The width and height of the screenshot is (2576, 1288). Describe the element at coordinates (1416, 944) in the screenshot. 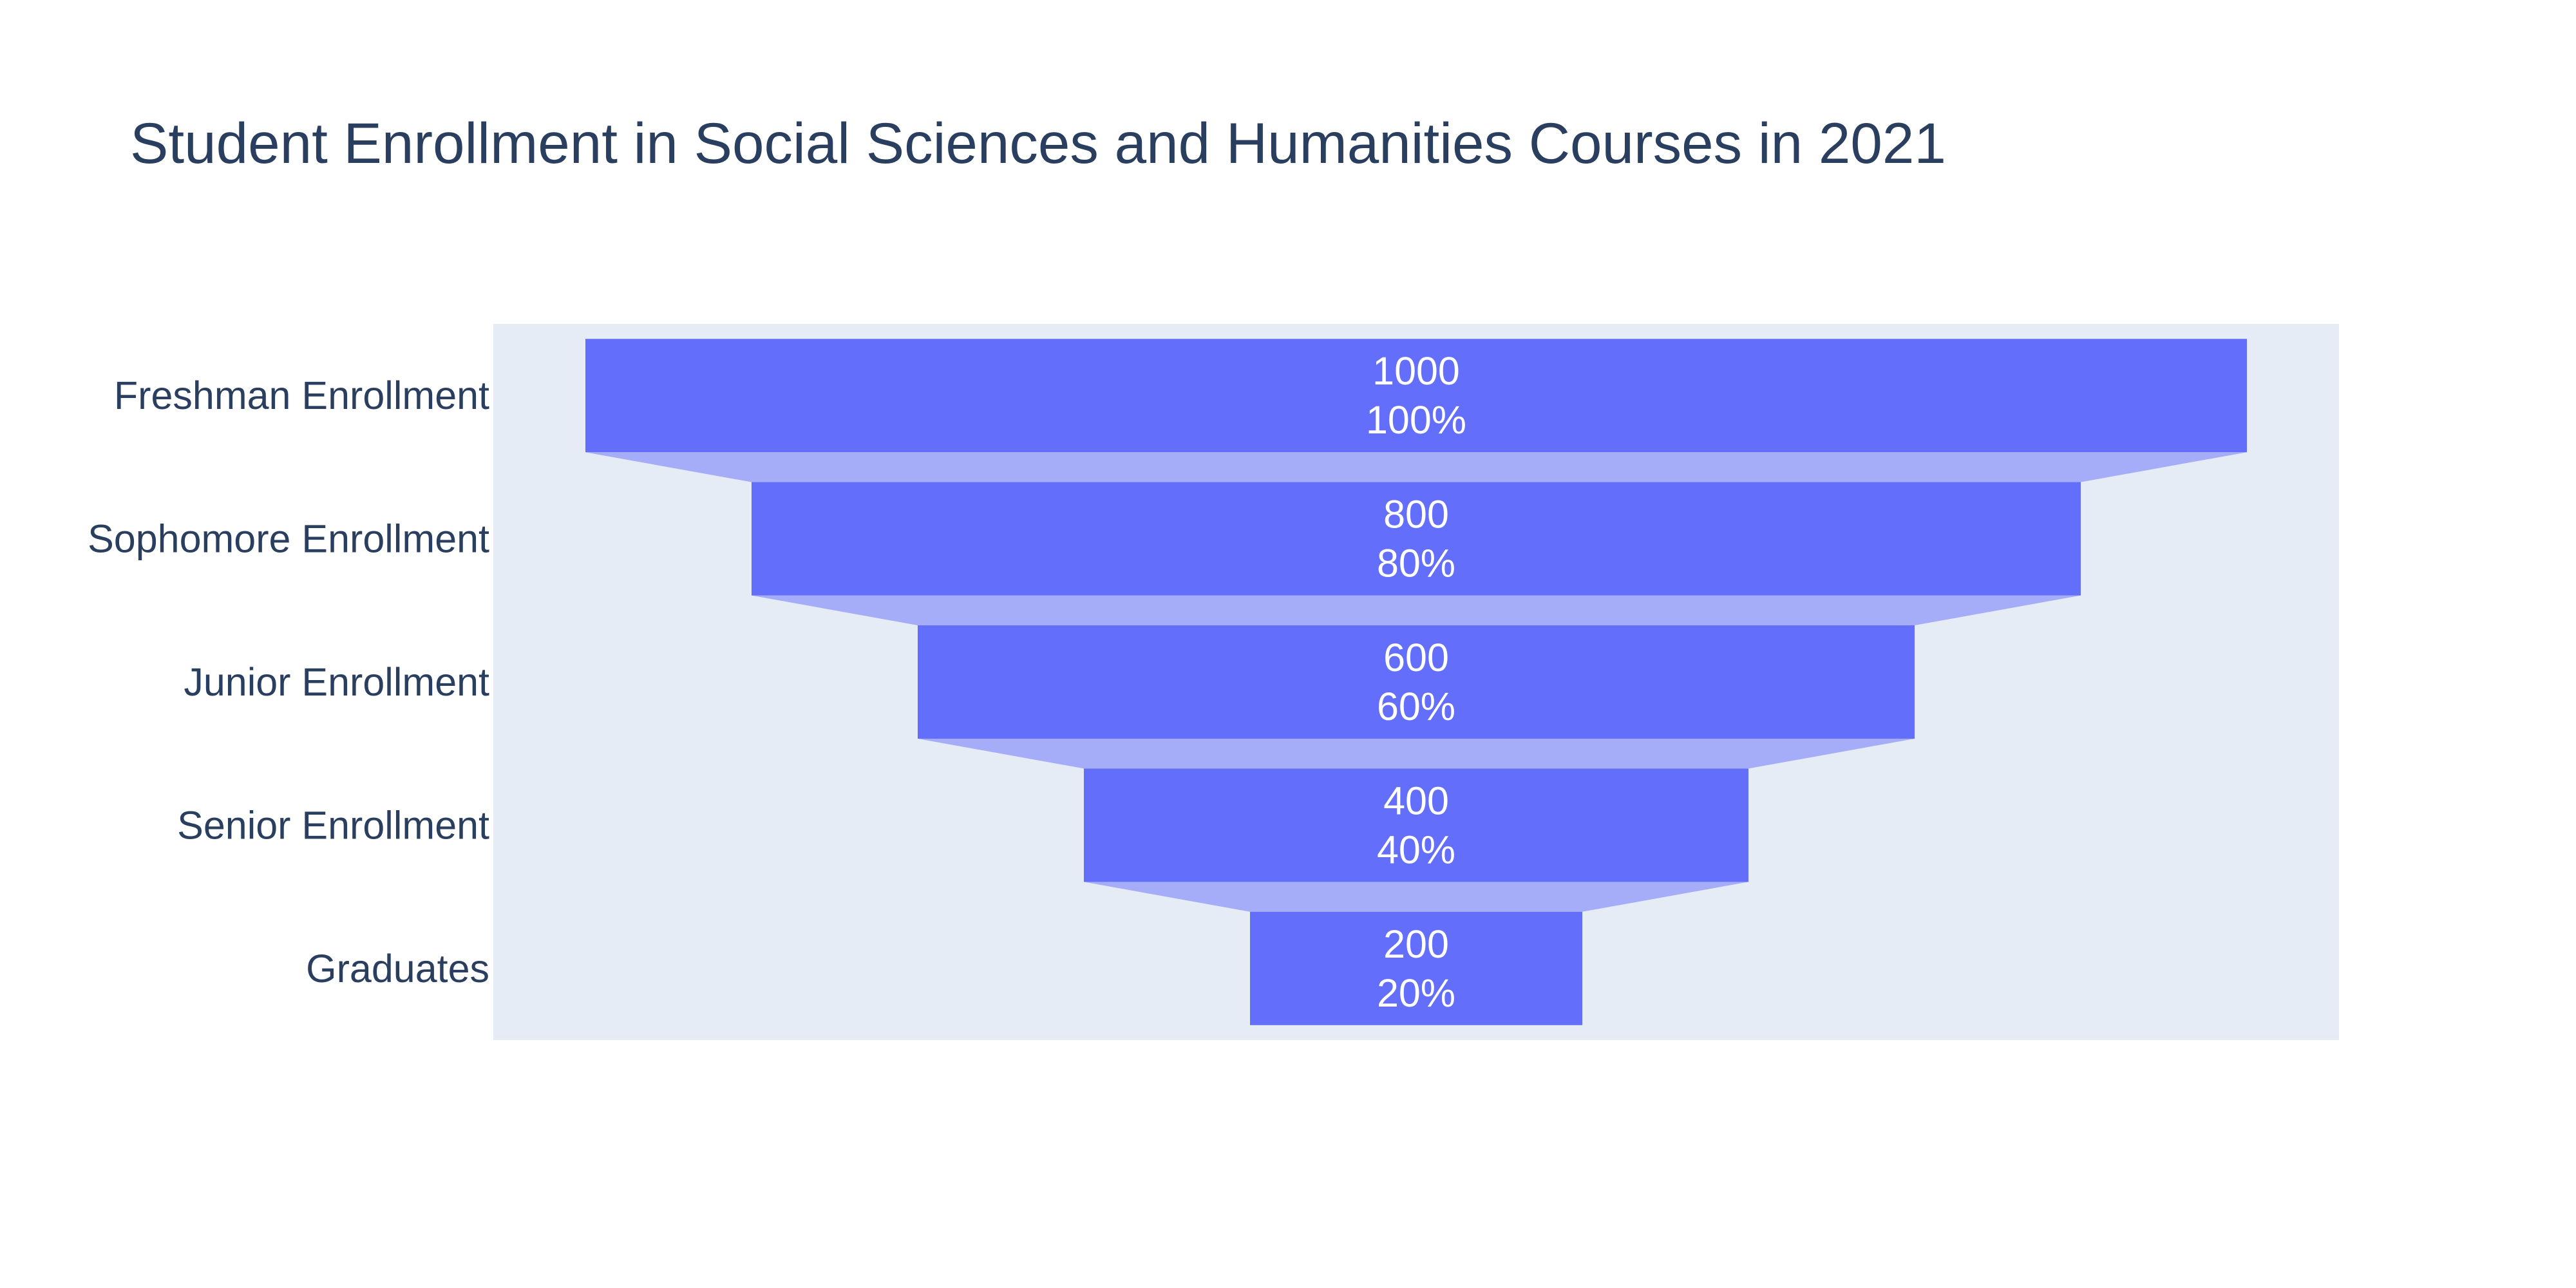

I see `bar-value-label: 200` at that location.